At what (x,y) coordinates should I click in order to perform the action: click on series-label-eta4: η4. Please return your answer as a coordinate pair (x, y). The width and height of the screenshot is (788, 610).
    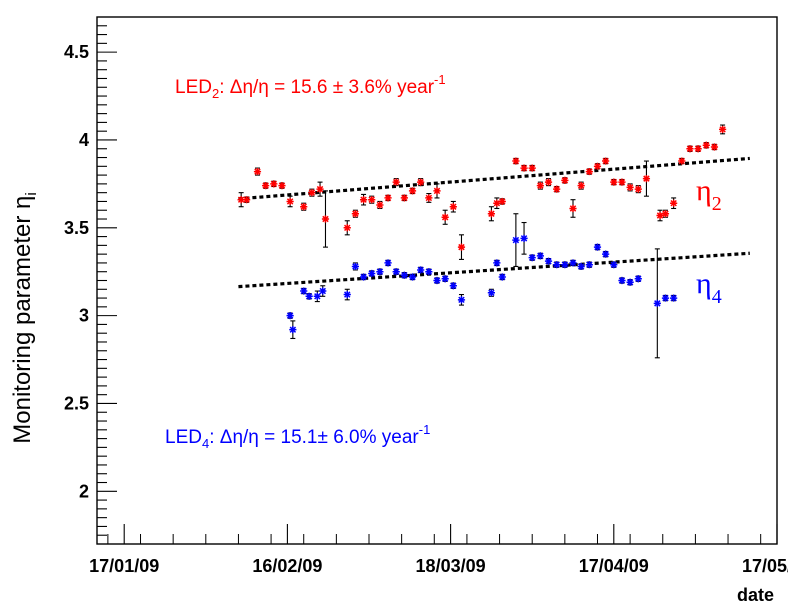
    Looking at the image, I should click on (709, 287).